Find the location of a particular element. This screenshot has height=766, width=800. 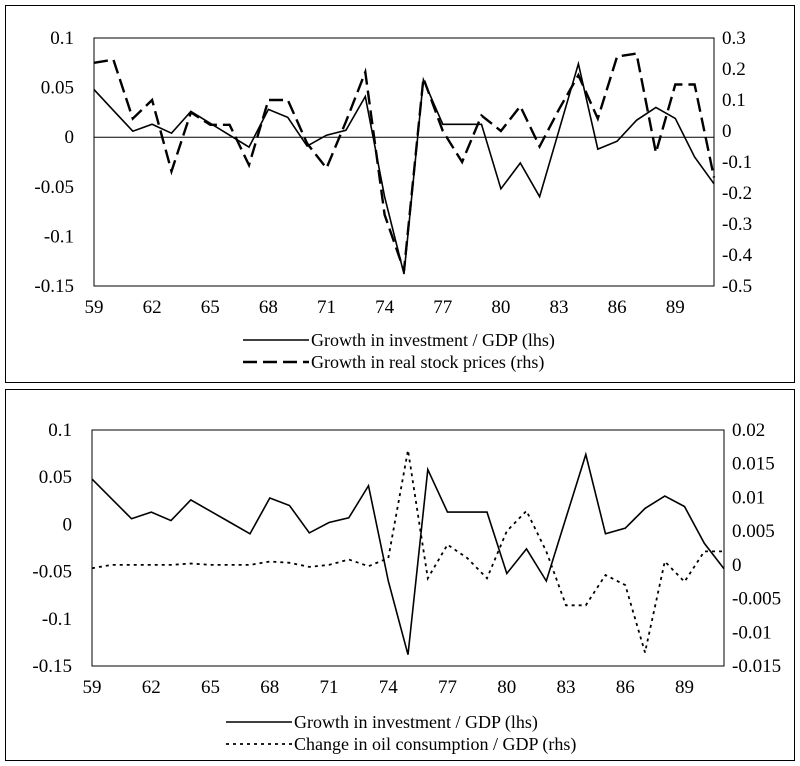

y-right-tick-label: -0.4 is located at coordinates (737, 255).